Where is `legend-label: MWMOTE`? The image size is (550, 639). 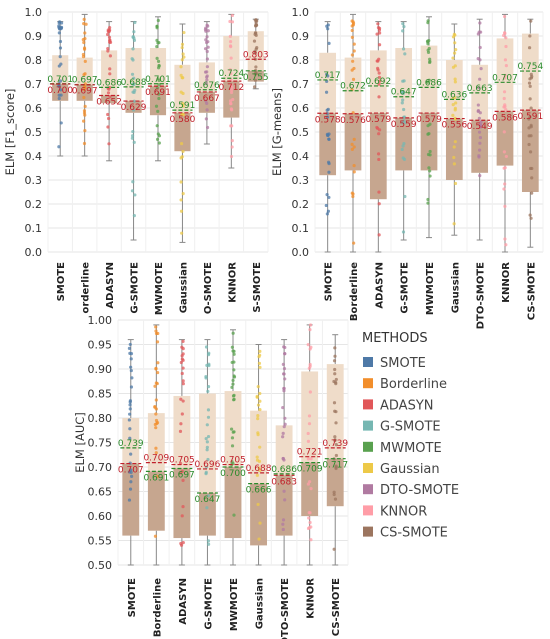
legend-label: MWMOTE is located at coordinates (411, 448).